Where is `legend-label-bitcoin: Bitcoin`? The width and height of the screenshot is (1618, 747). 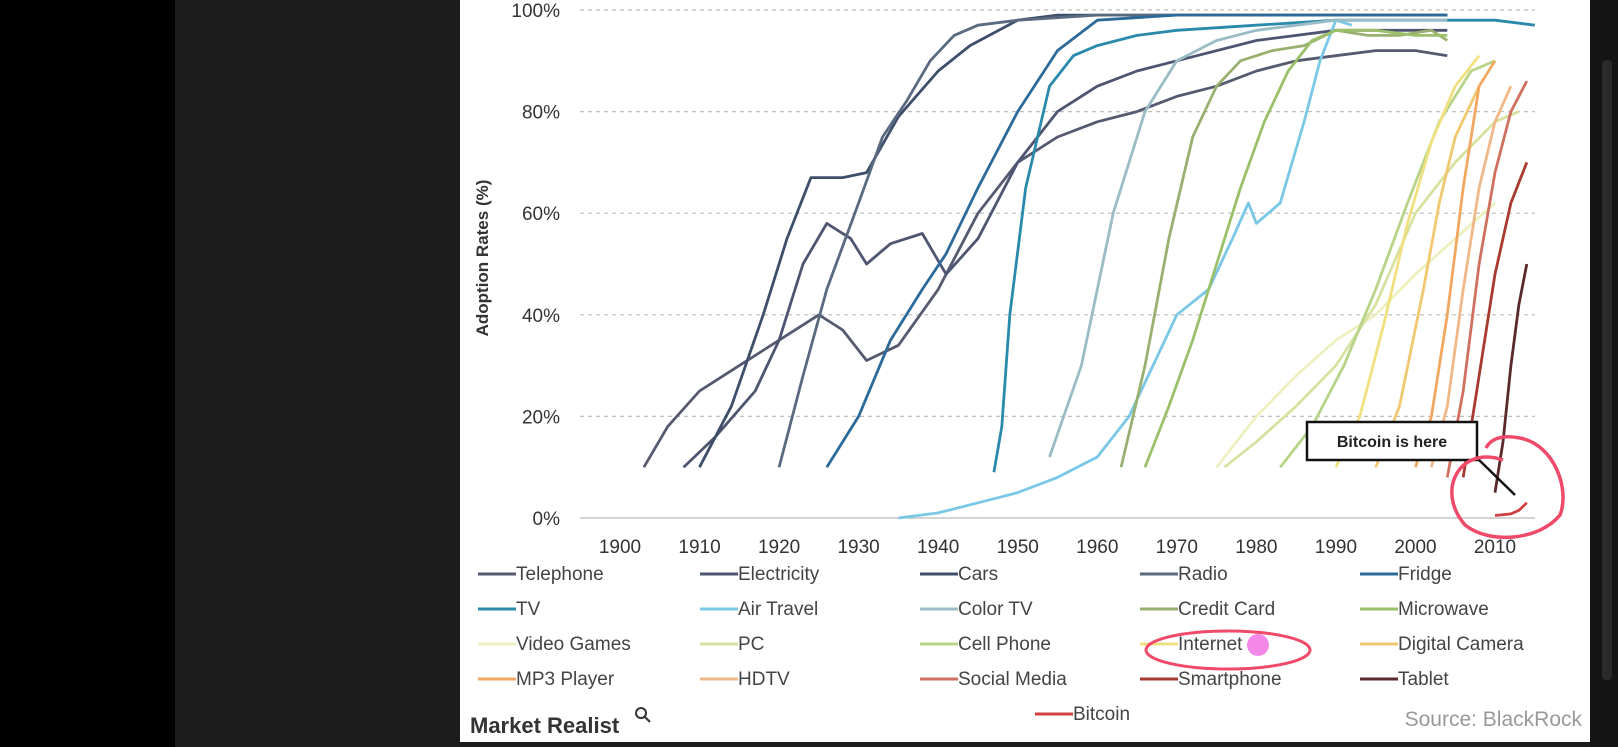 legend-label-bitcoin: Bitcoin is located at coordinates (1101, 714).